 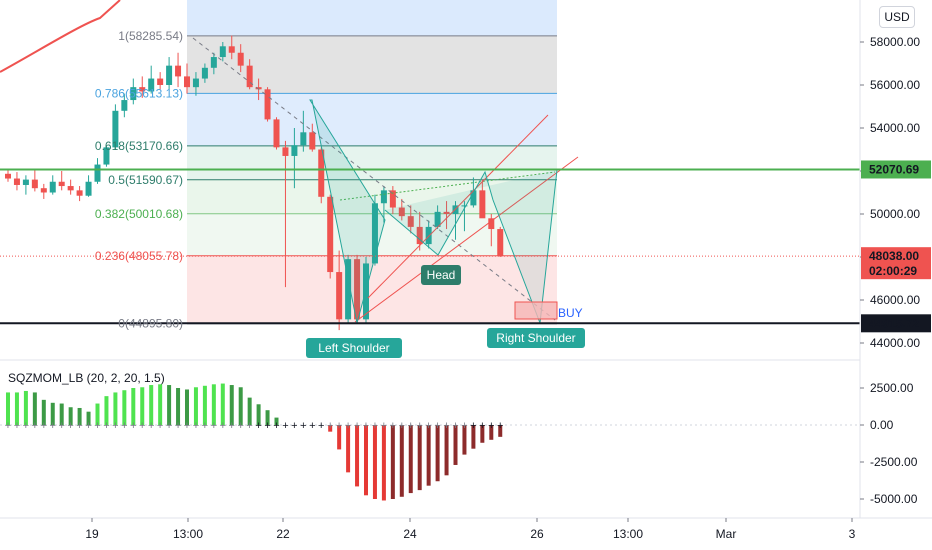 I want to click on fib-label: 0(44895.80), so click(x=150, y=324).